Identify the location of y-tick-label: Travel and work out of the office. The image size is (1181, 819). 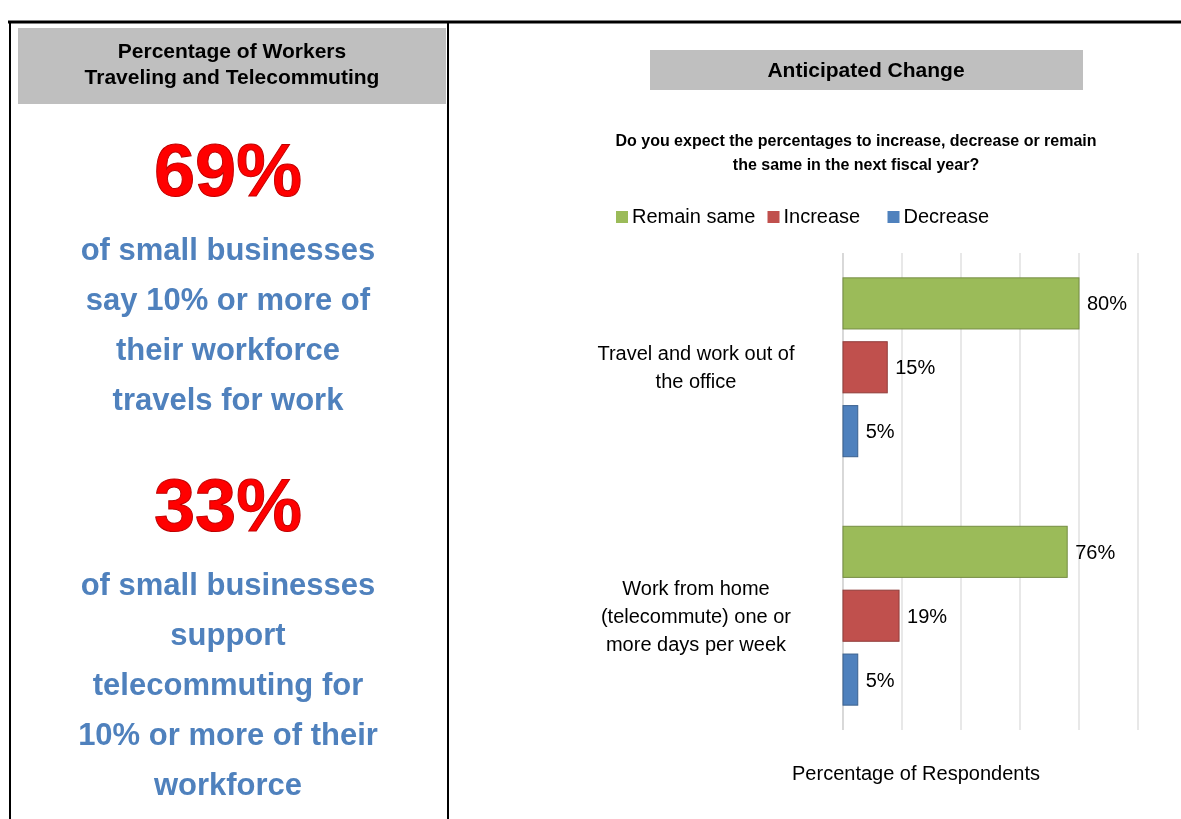
(696, 367).